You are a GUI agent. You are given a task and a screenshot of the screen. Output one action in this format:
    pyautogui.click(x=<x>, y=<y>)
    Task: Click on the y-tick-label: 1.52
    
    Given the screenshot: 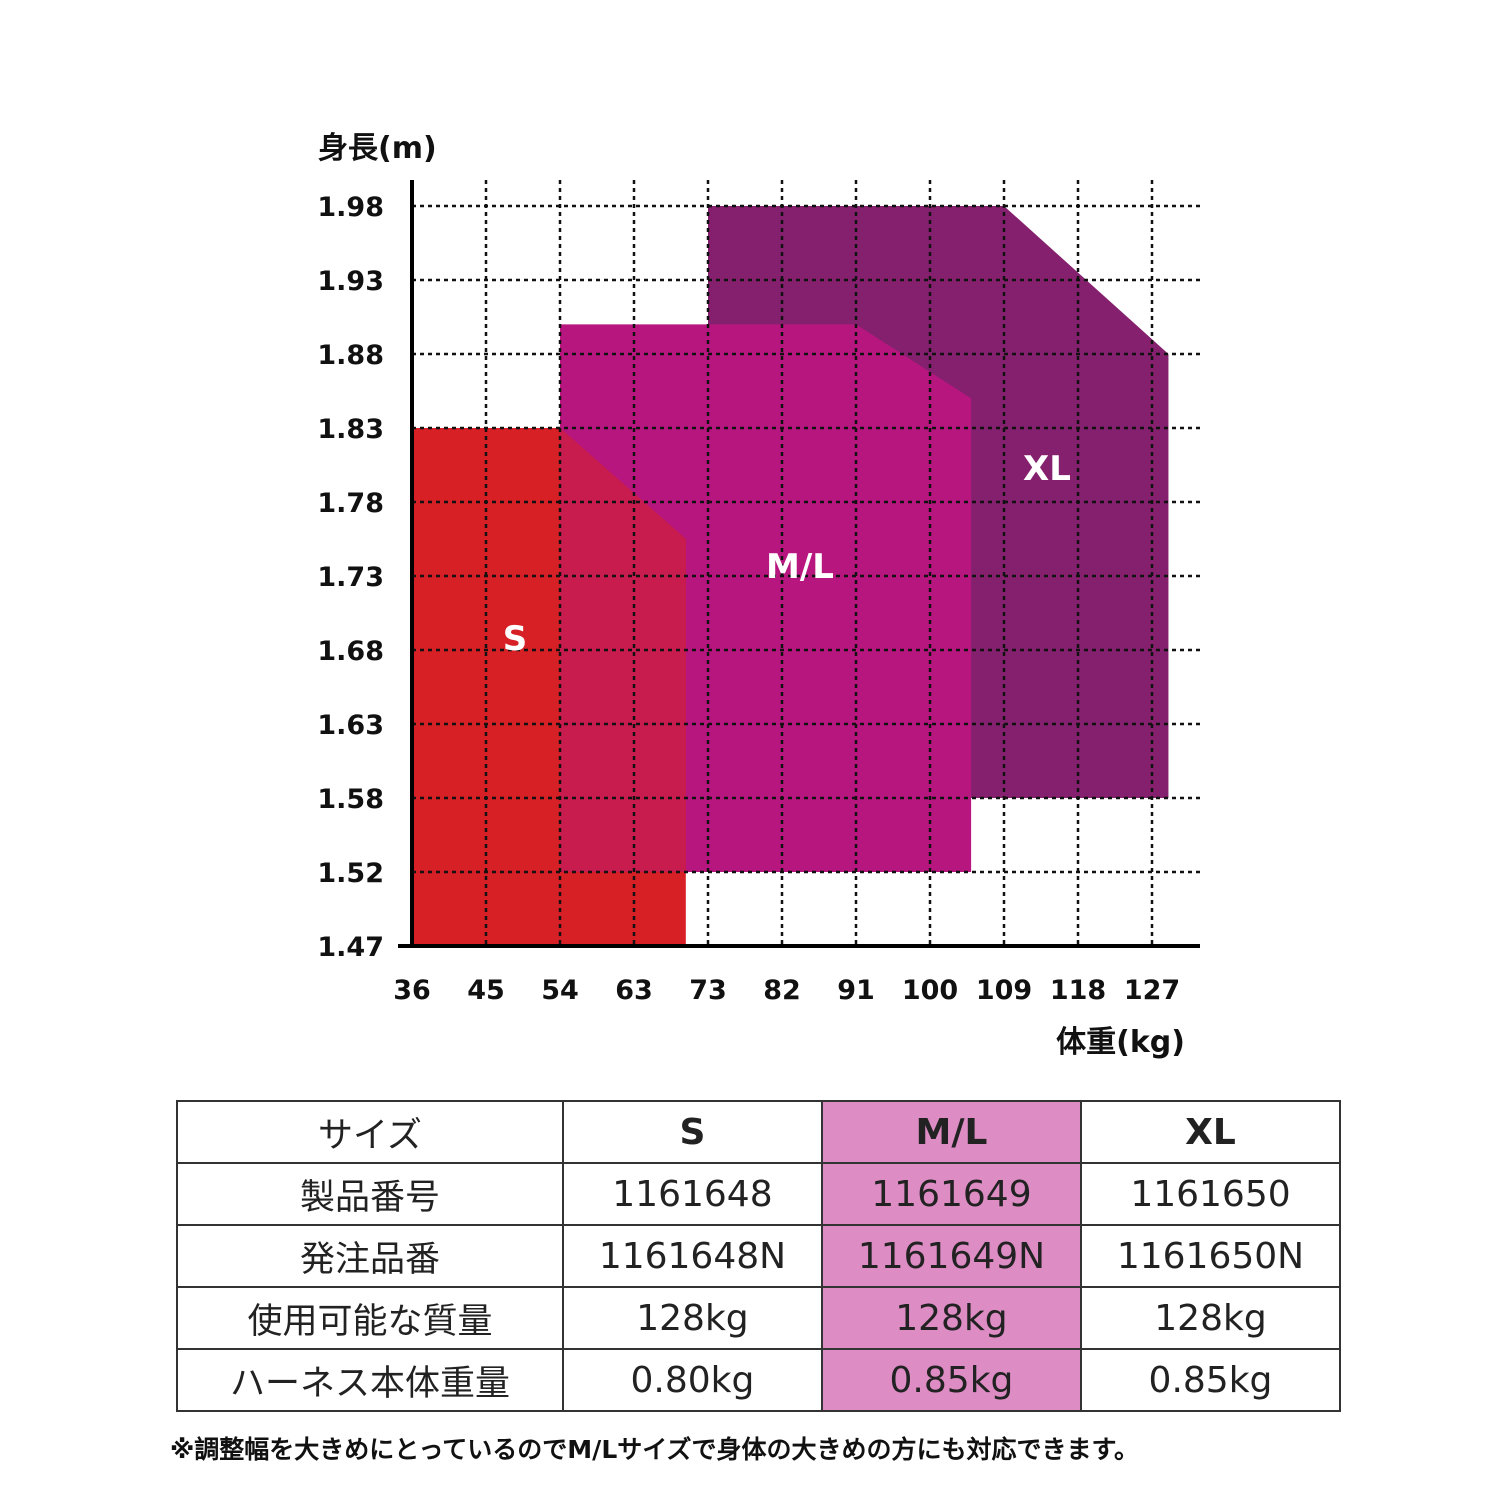 What is the action you would take?
    pyautogui.click(x=350, y=873)
    